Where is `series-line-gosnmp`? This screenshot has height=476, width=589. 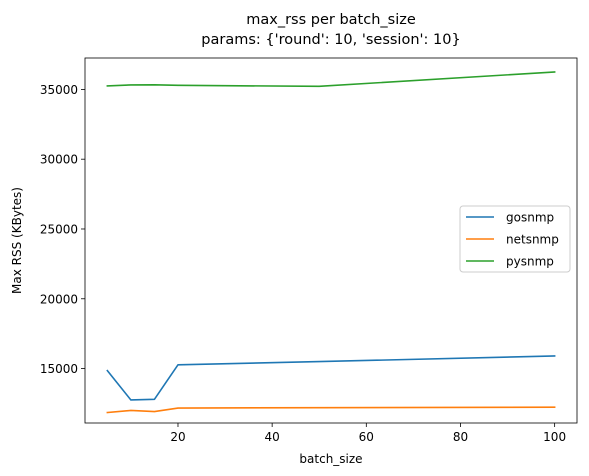
series-line-gosnmp is located at coordinates (331, 378).